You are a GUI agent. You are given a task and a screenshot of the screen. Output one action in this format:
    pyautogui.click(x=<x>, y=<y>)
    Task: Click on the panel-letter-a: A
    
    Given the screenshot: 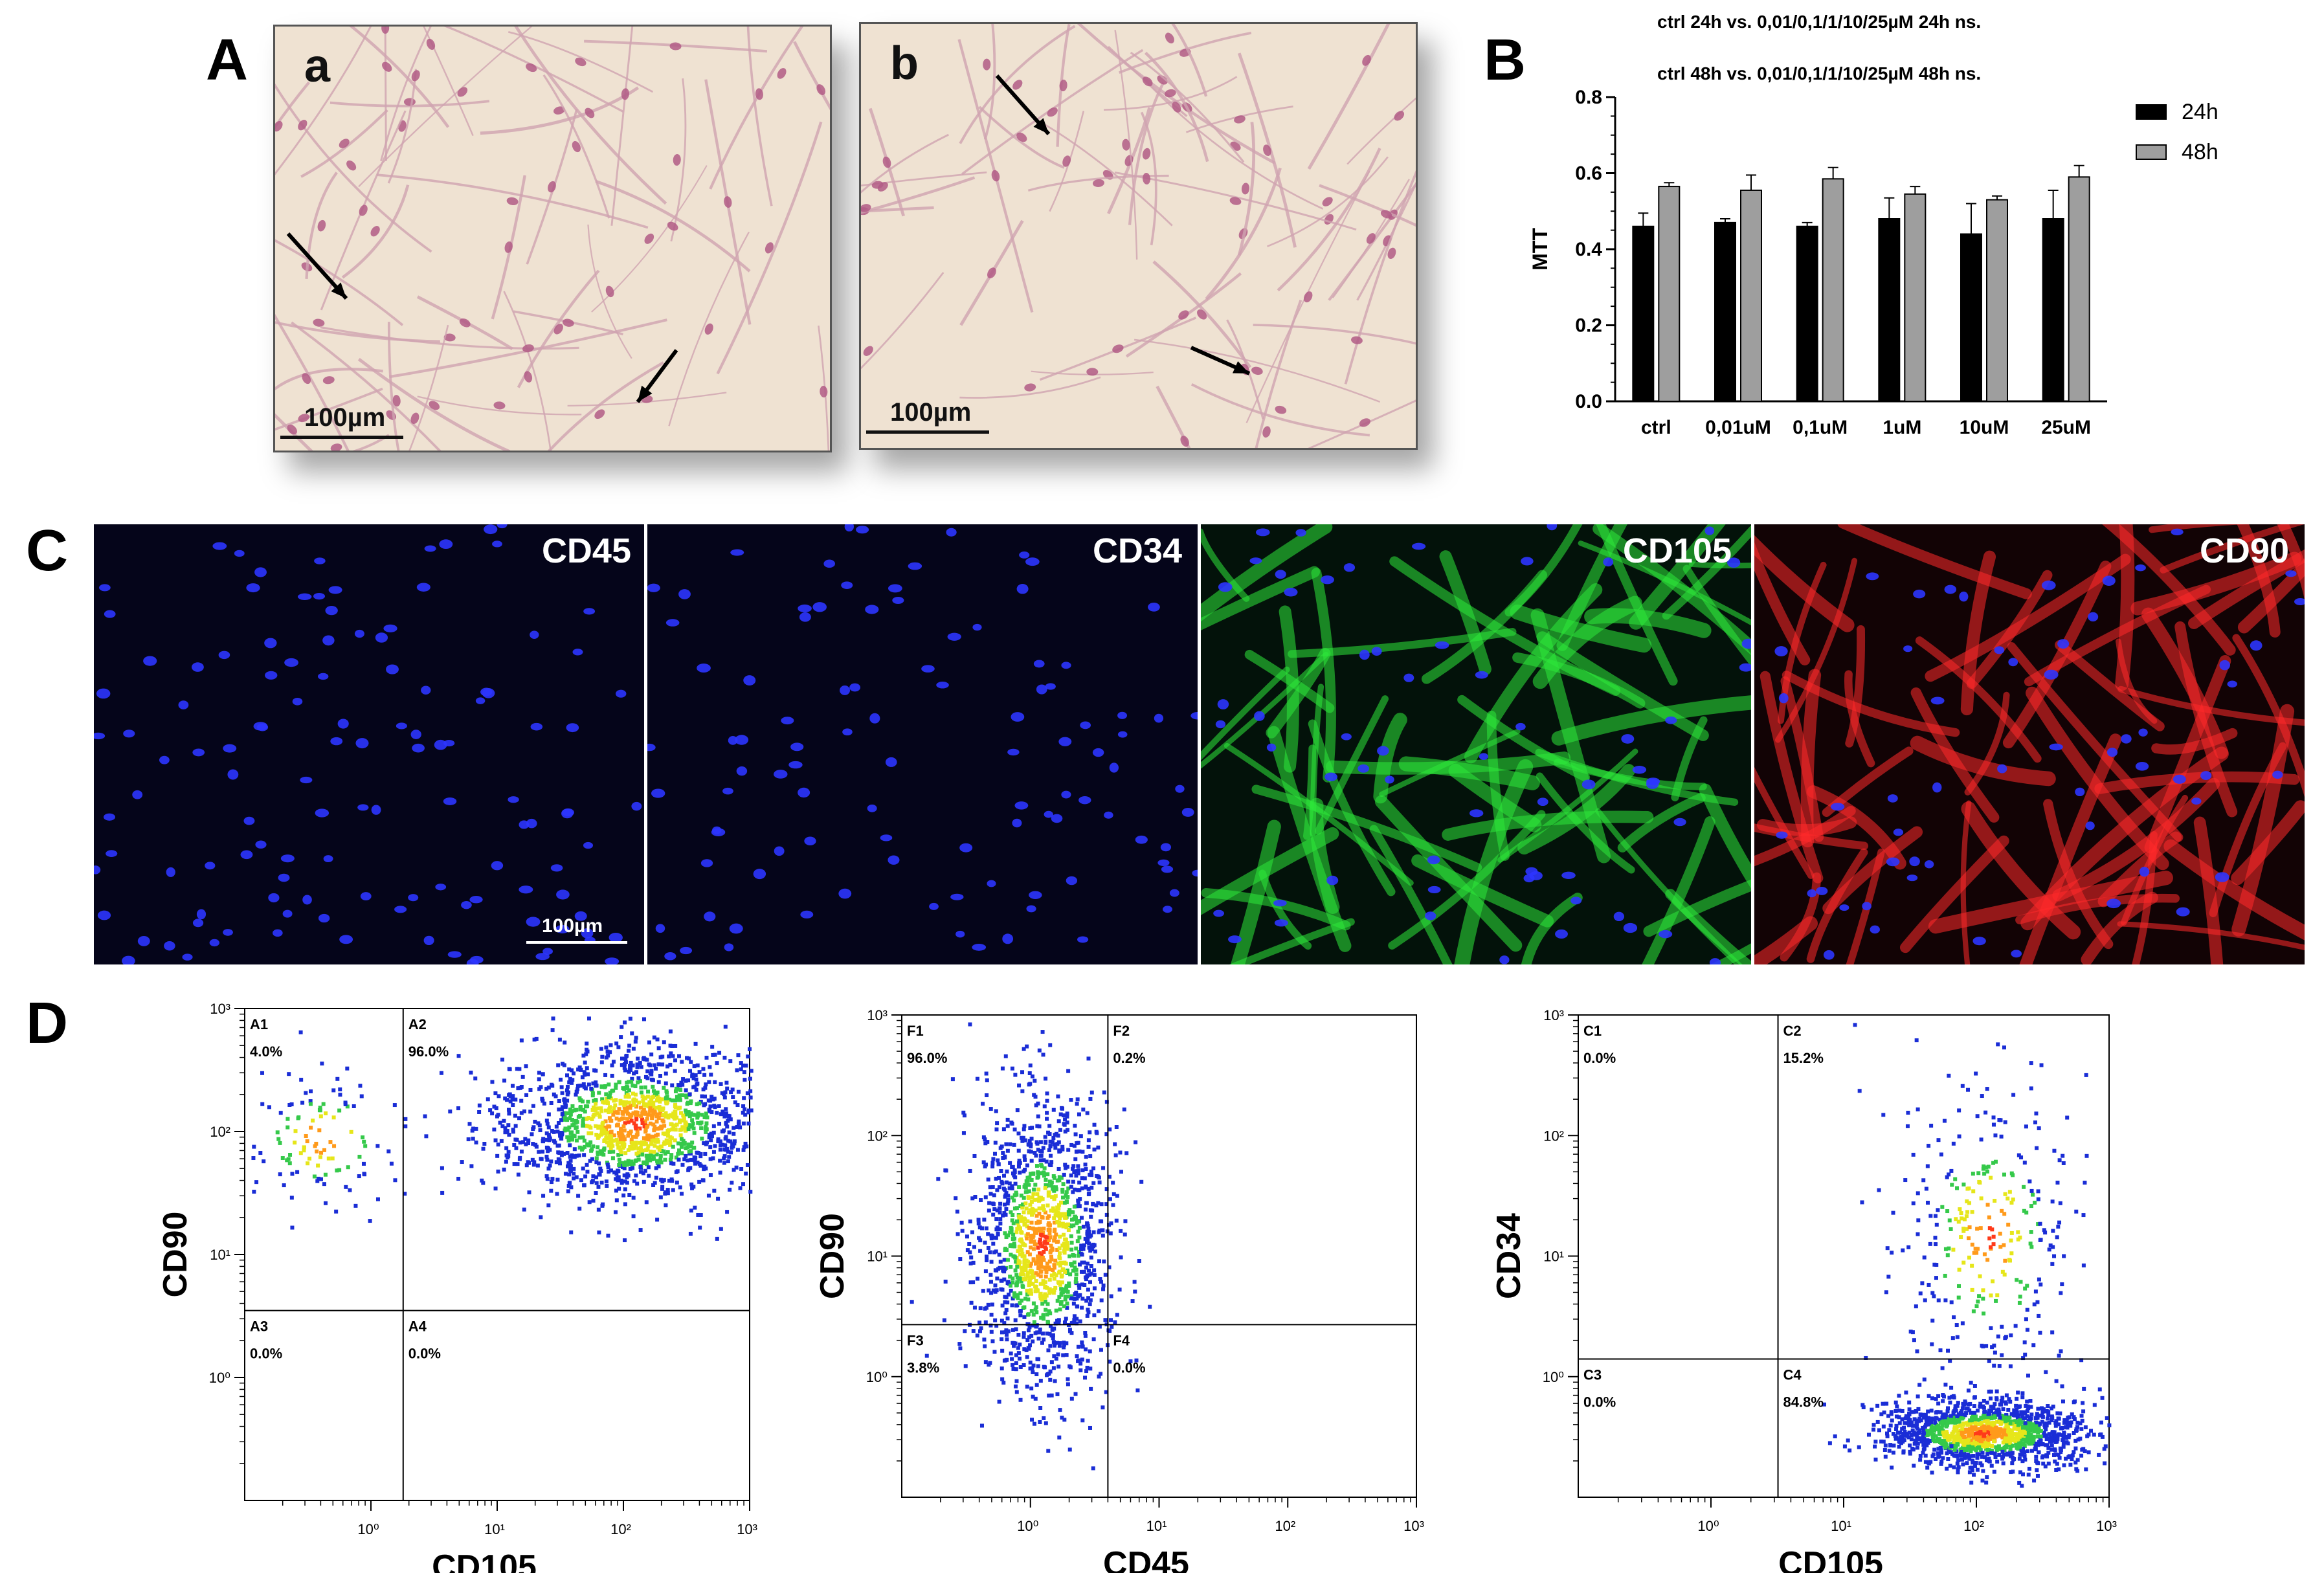 What is the action you would take?
    pyautogui.click(x=227, y=61)
    